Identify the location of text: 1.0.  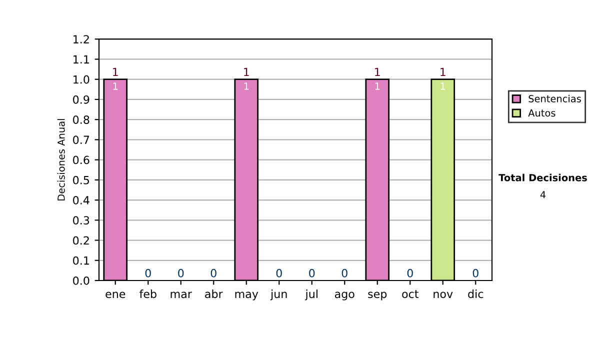
(82, 79).